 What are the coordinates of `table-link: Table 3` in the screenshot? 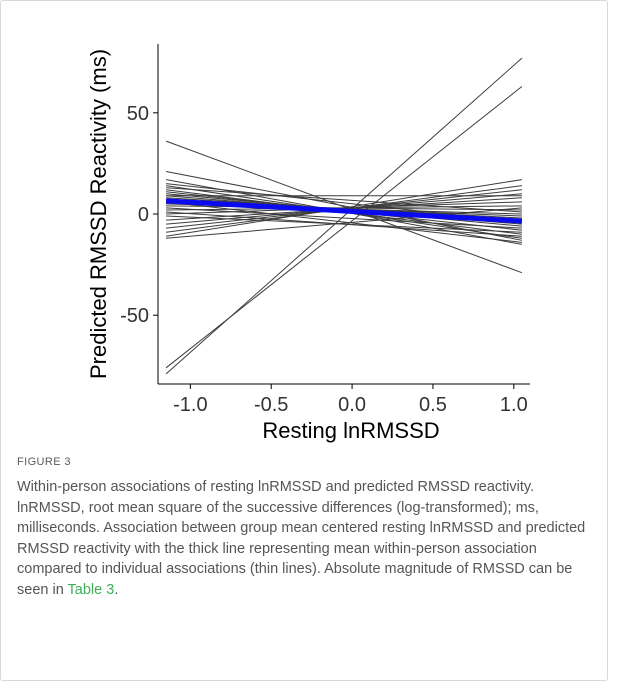 It's located at (91, 589).